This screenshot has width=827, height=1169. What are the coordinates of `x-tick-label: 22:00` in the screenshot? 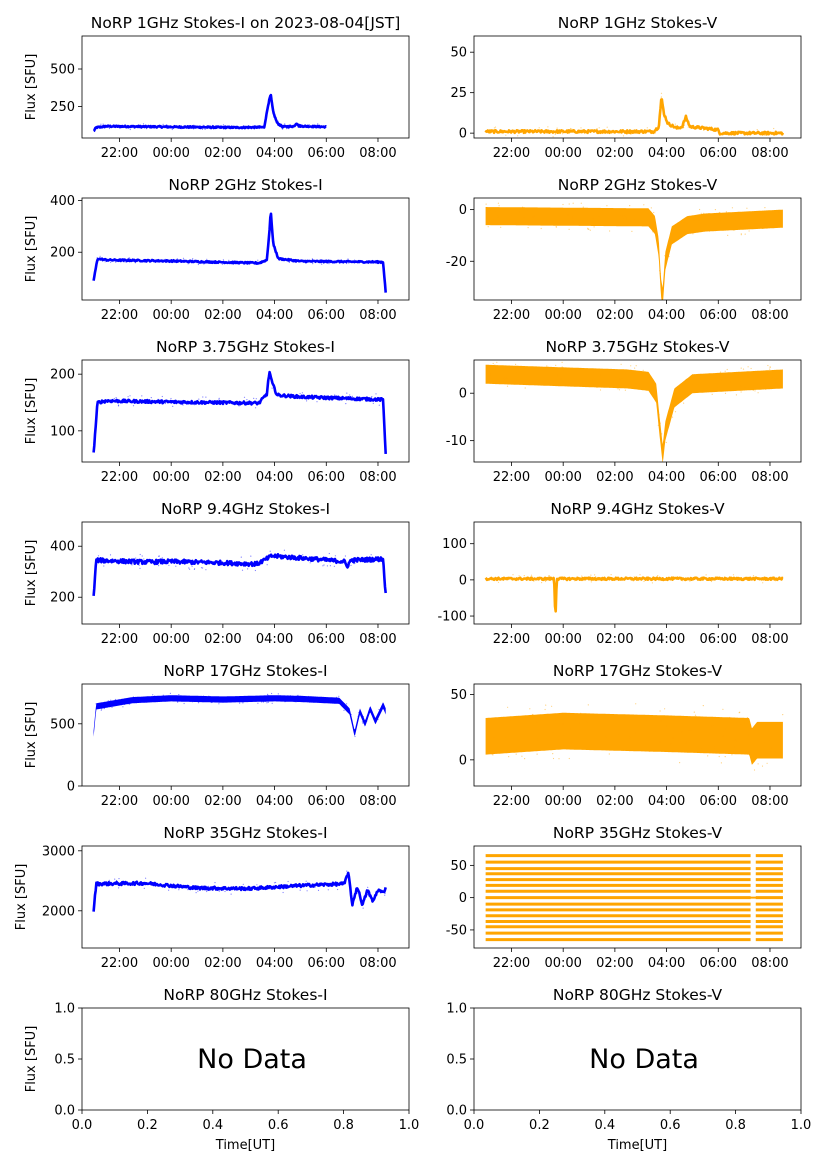 It's located at (119, 153).